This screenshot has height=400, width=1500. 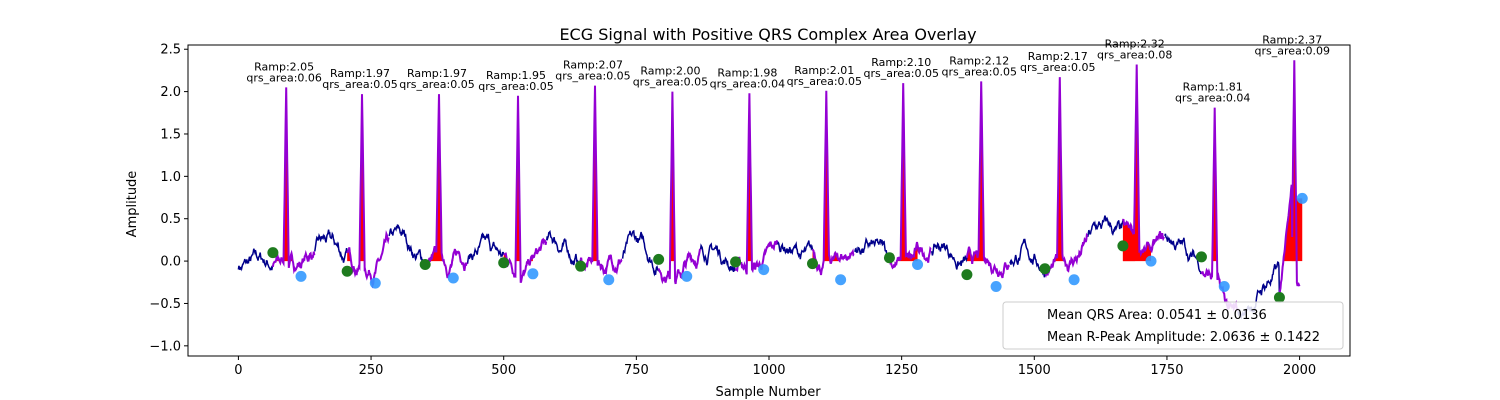 What do you see at coordinates (371, 370) in the screenshot?
I see `x-tick-label-250: 250` at bounding box center [371, 370].